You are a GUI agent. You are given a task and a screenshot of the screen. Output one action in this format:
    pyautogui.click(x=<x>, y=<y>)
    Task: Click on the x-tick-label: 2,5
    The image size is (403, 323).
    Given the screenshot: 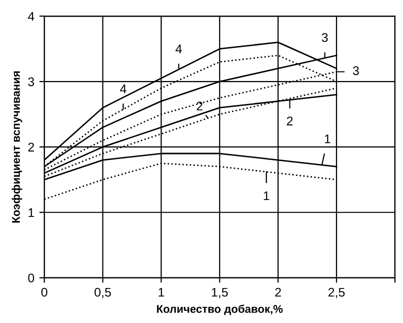 What is the action you would take?
    pyautogui.click(x=336, y=293)
    